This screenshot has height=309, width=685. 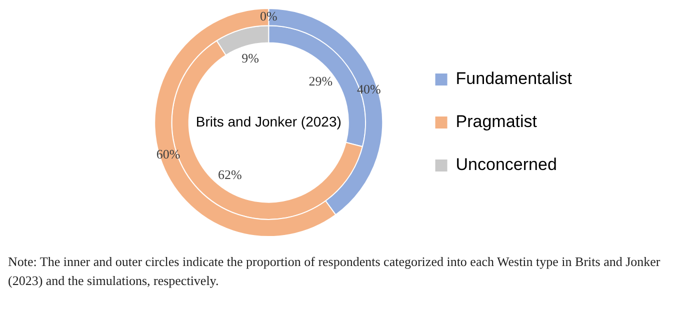 What do you see at coordinates (269, 121) in the screenshot?
I see `slice-label: Brits and Jonker (2023)` at bounding box center [269, 121].